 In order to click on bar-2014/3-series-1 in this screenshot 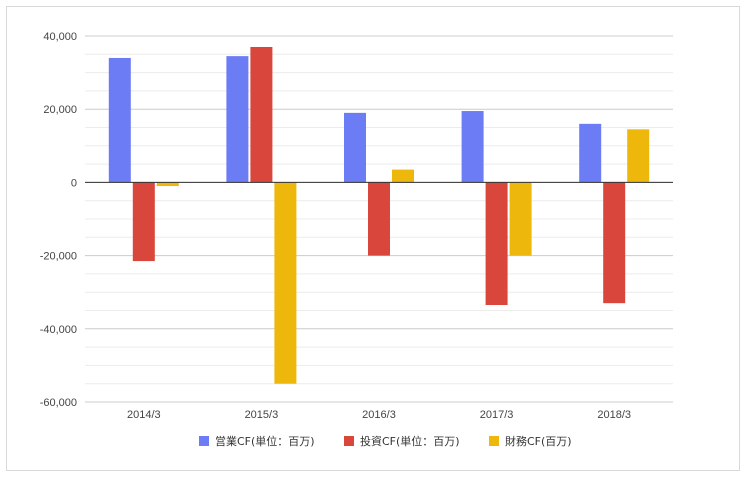, I will do `click(119, 120)`.